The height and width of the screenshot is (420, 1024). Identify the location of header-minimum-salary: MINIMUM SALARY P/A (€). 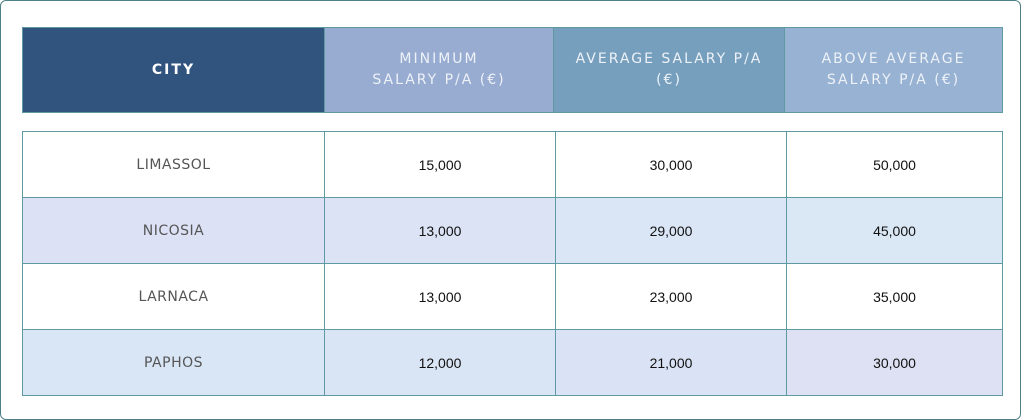
(439, 70).